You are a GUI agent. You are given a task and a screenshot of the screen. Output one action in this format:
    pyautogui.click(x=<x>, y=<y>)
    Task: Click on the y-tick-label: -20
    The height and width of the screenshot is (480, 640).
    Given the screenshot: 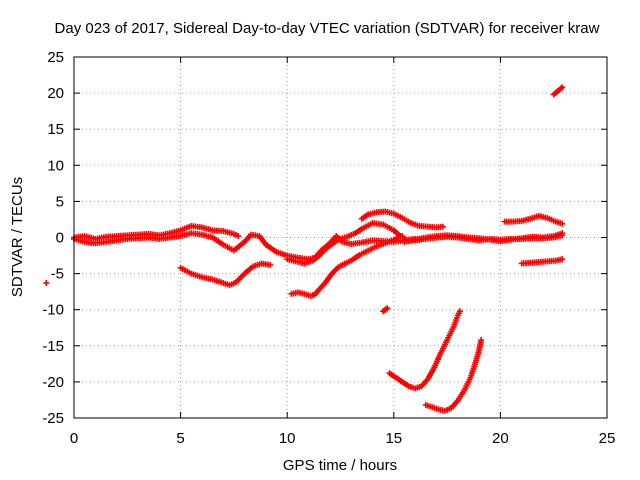 What is the action you would take?
    pyautogui.click(x=53, y=382)
    